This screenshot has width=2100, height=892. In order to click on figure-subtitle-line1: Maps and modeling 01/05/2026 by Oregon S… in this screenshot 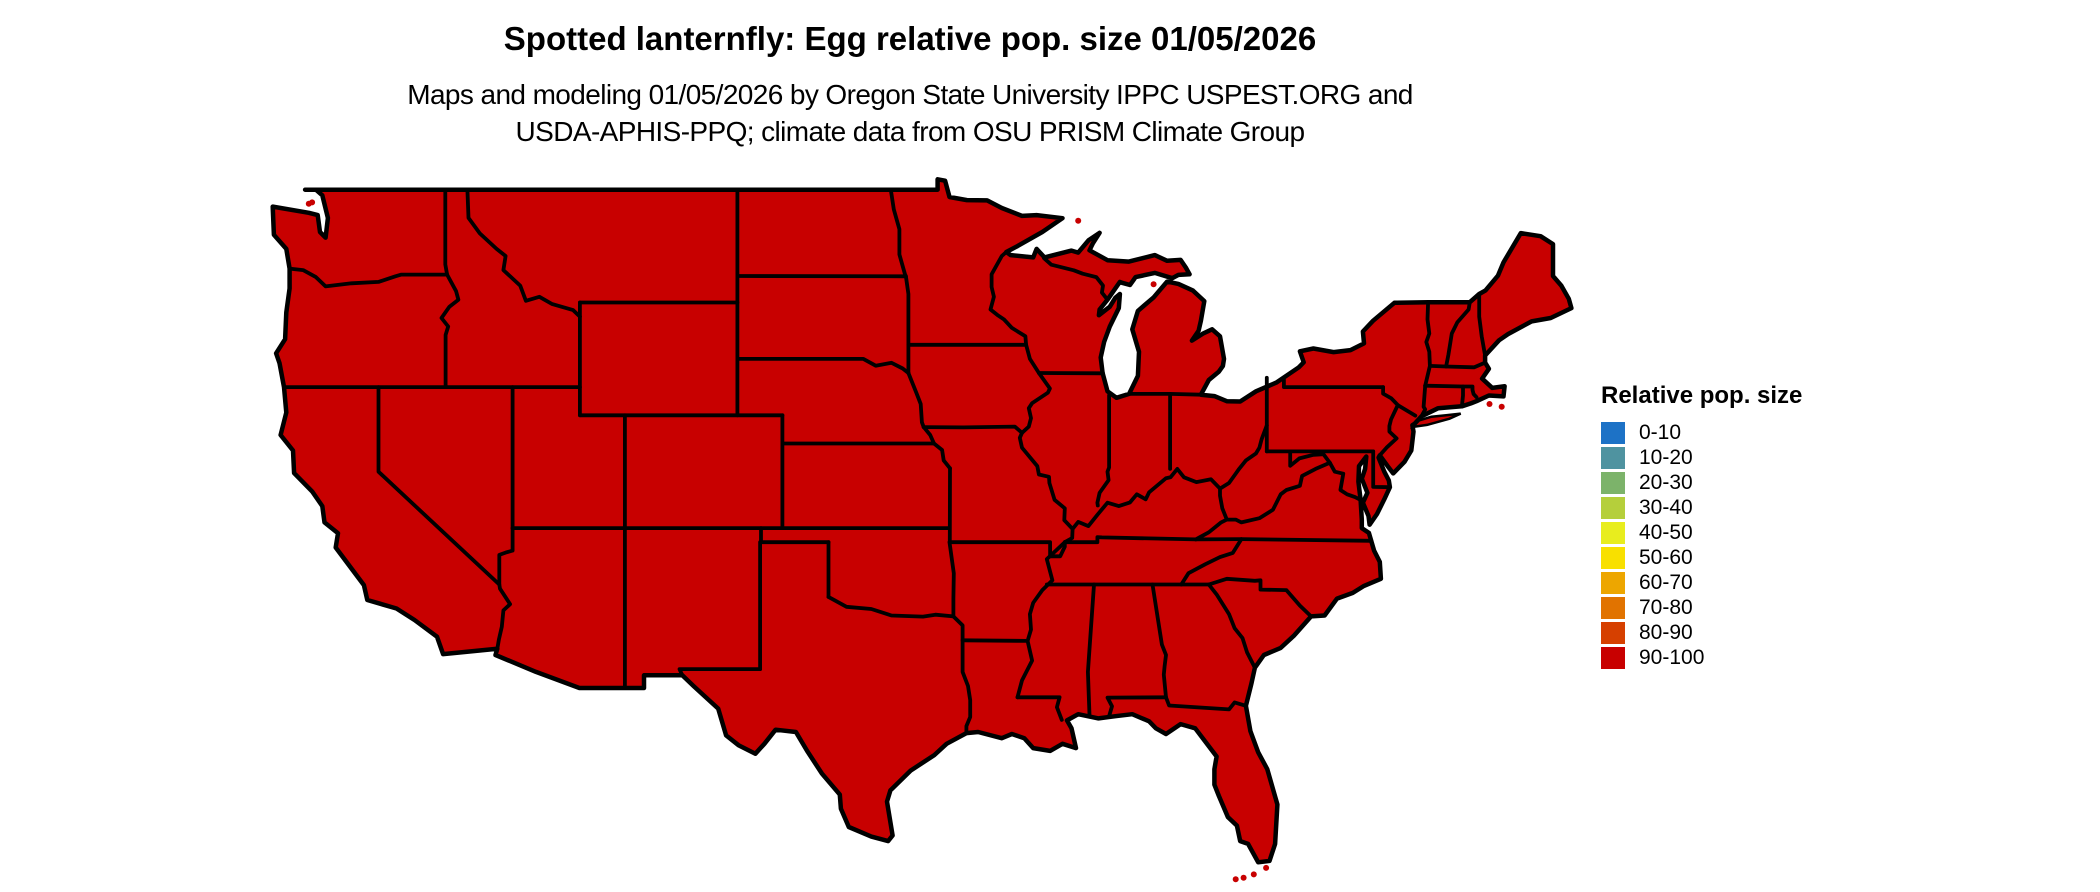, I will do `click(910, 94)`.